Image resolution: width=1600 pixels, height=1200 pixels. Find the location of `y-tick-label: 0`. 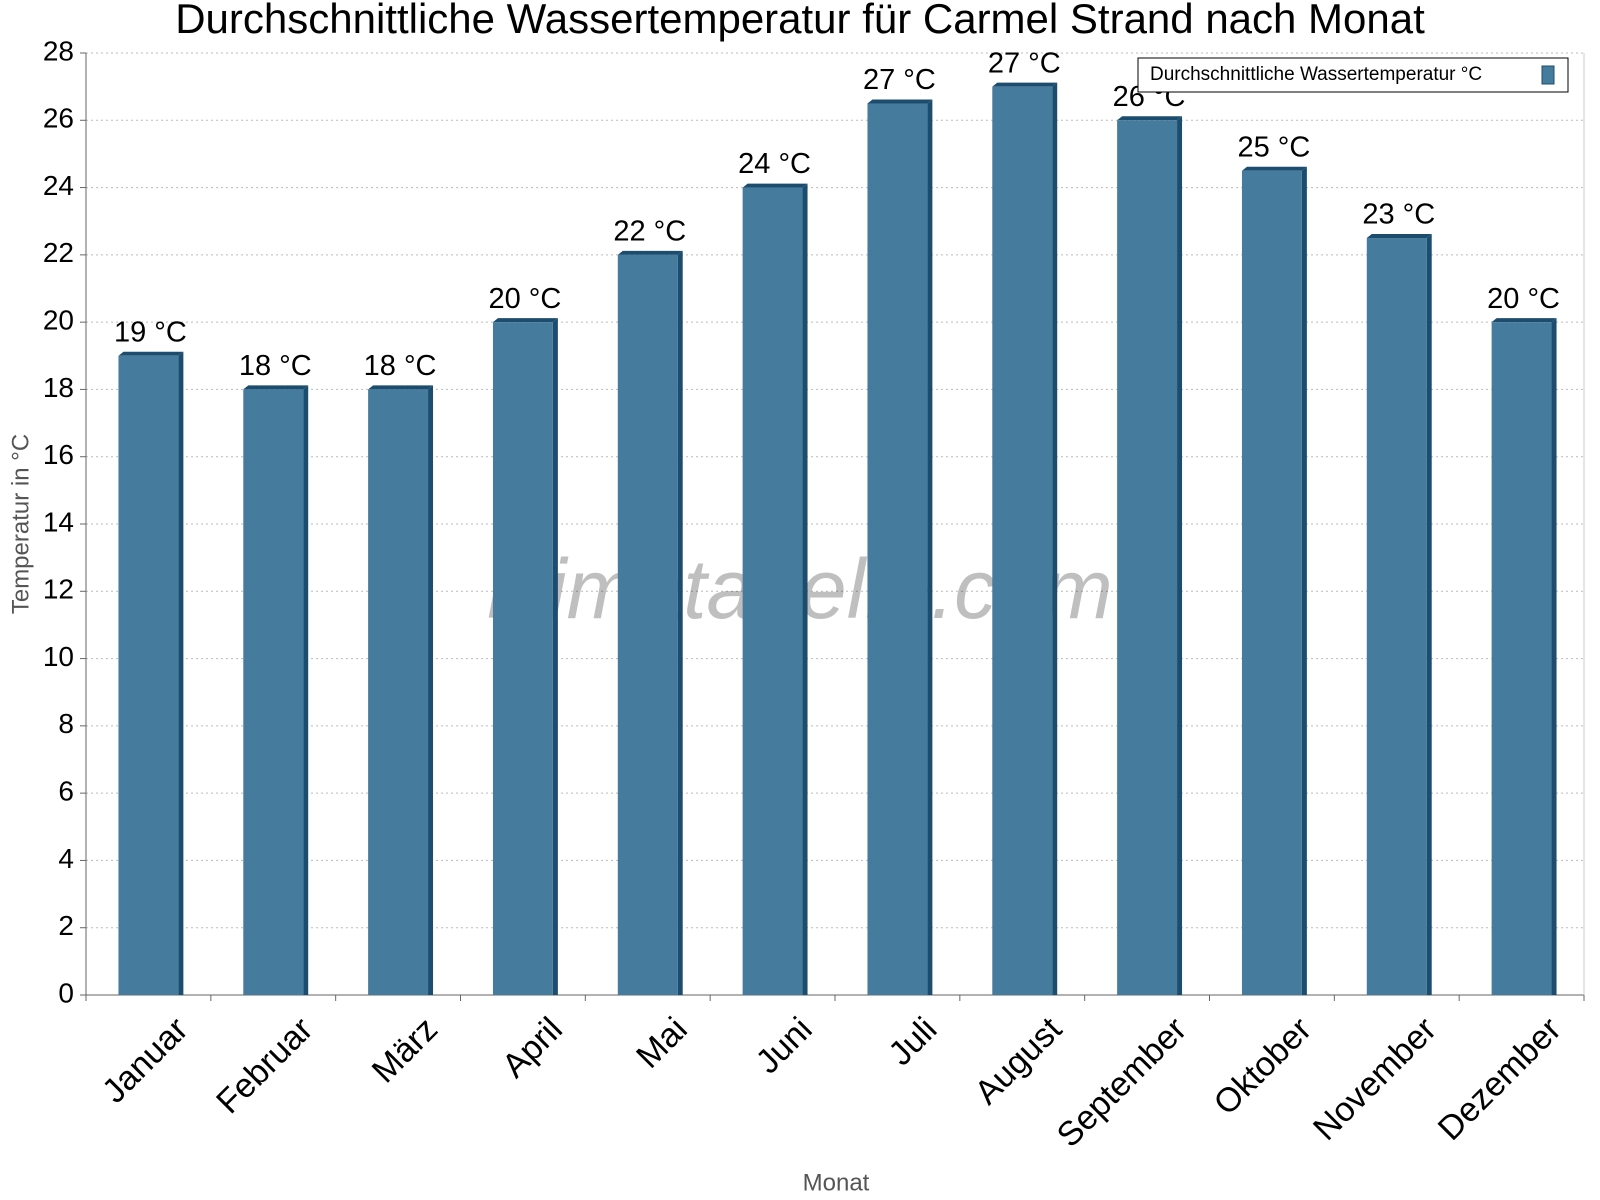

y-tick-label: 0 is located at coordinates (66, 992).